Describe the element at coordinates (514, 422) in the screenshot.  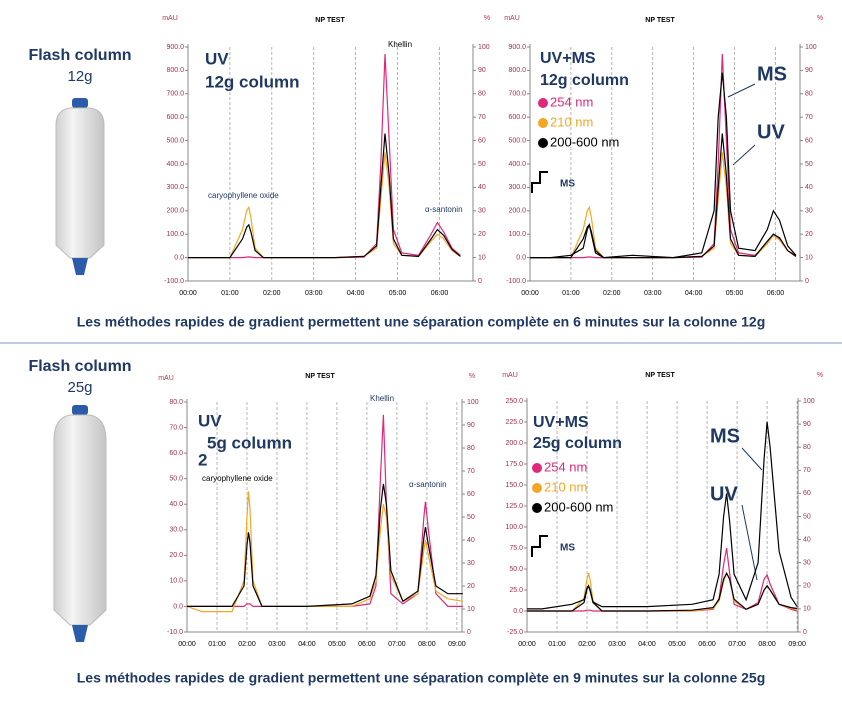
I see `y-tick-label: 225.0` at that location.